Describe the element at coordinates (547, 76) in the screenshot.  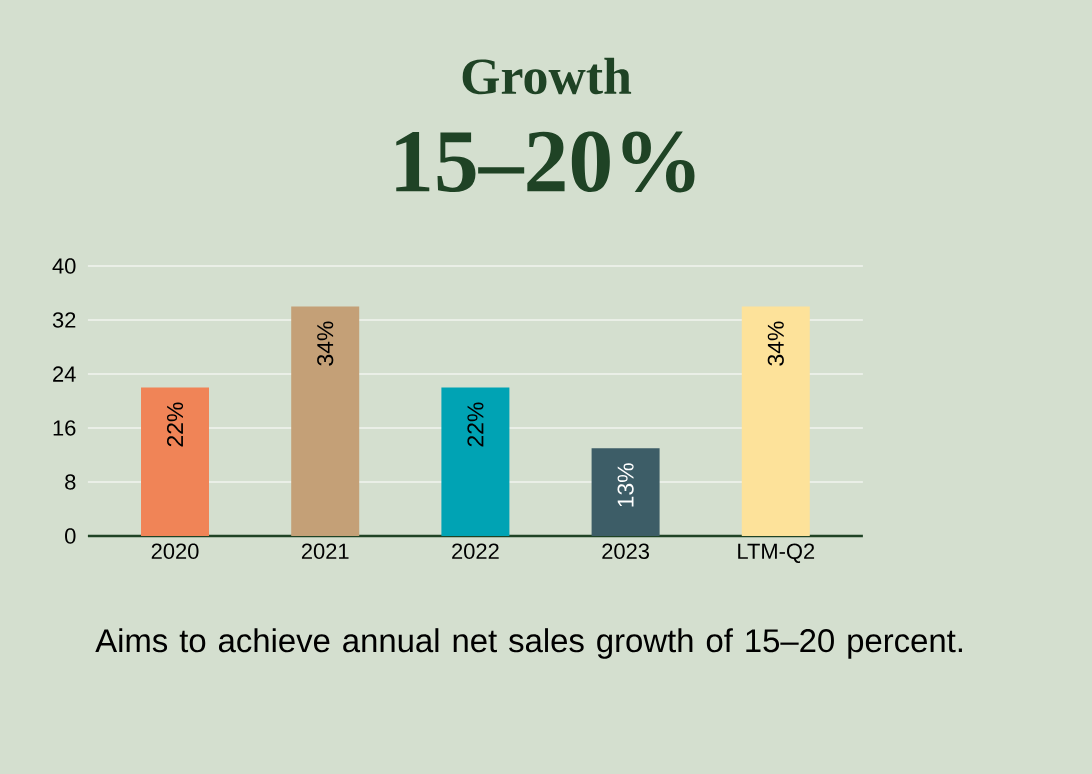
I see `chart-title: Growth` at that location.